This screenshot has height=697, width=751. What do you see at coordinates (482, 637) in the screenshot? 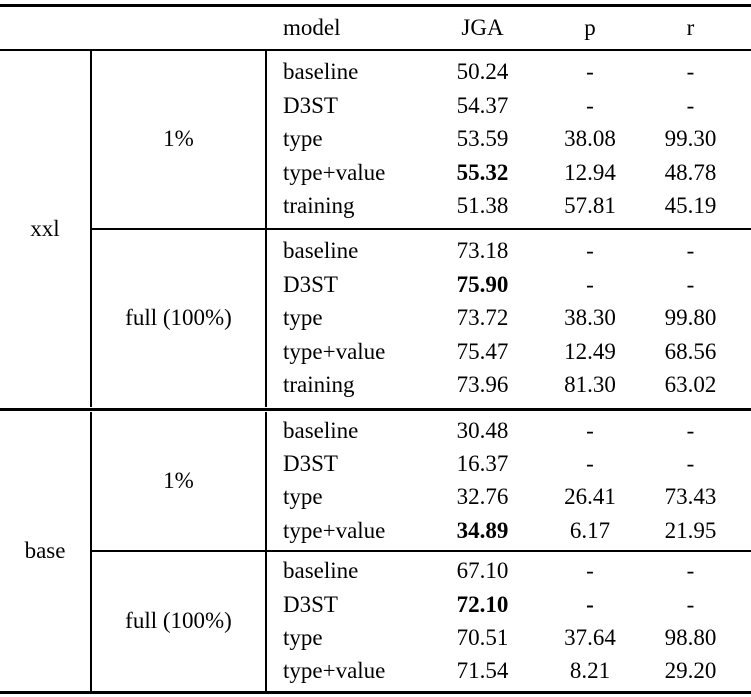
I see `jga-cell: 70.51` at bounding box center [482, 637].